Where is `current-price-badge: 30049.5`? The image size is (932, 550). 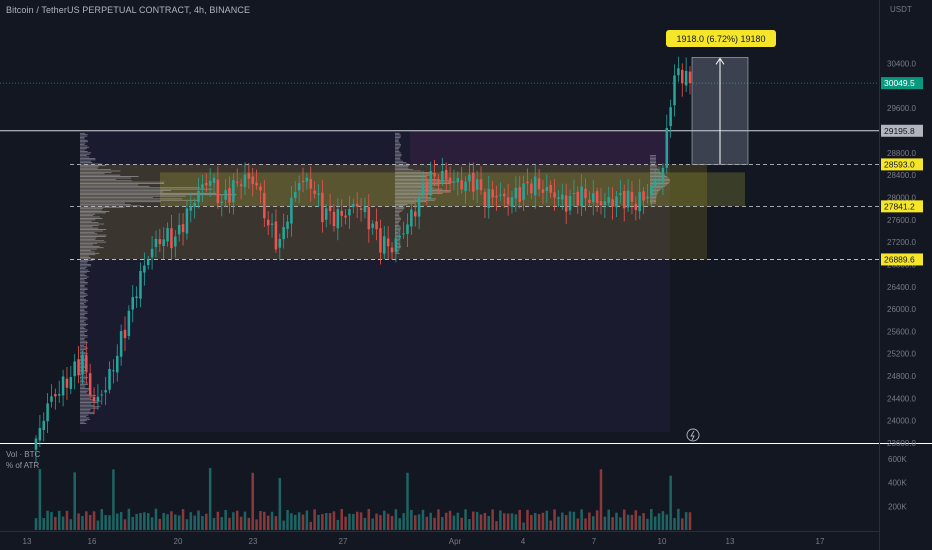
current-price-badge: 30049.5 is located at coordinates (899, 83).